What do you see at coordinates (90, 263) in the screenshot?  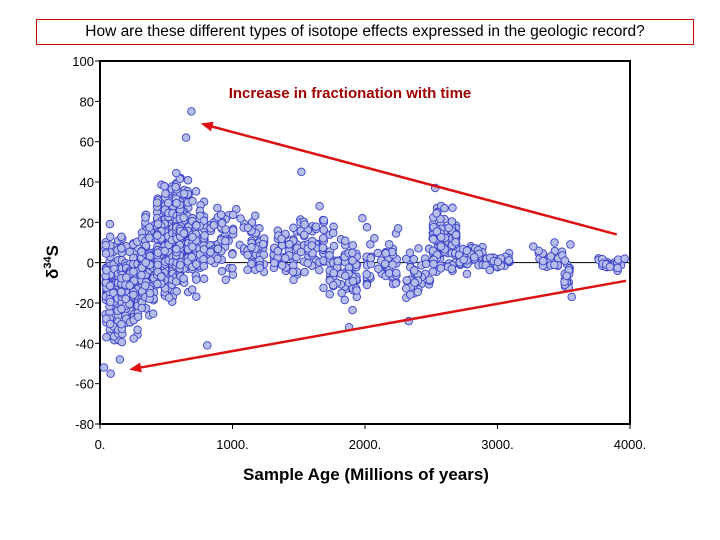 I see `y-tick-label: 0` at bounding box center [90, 263].